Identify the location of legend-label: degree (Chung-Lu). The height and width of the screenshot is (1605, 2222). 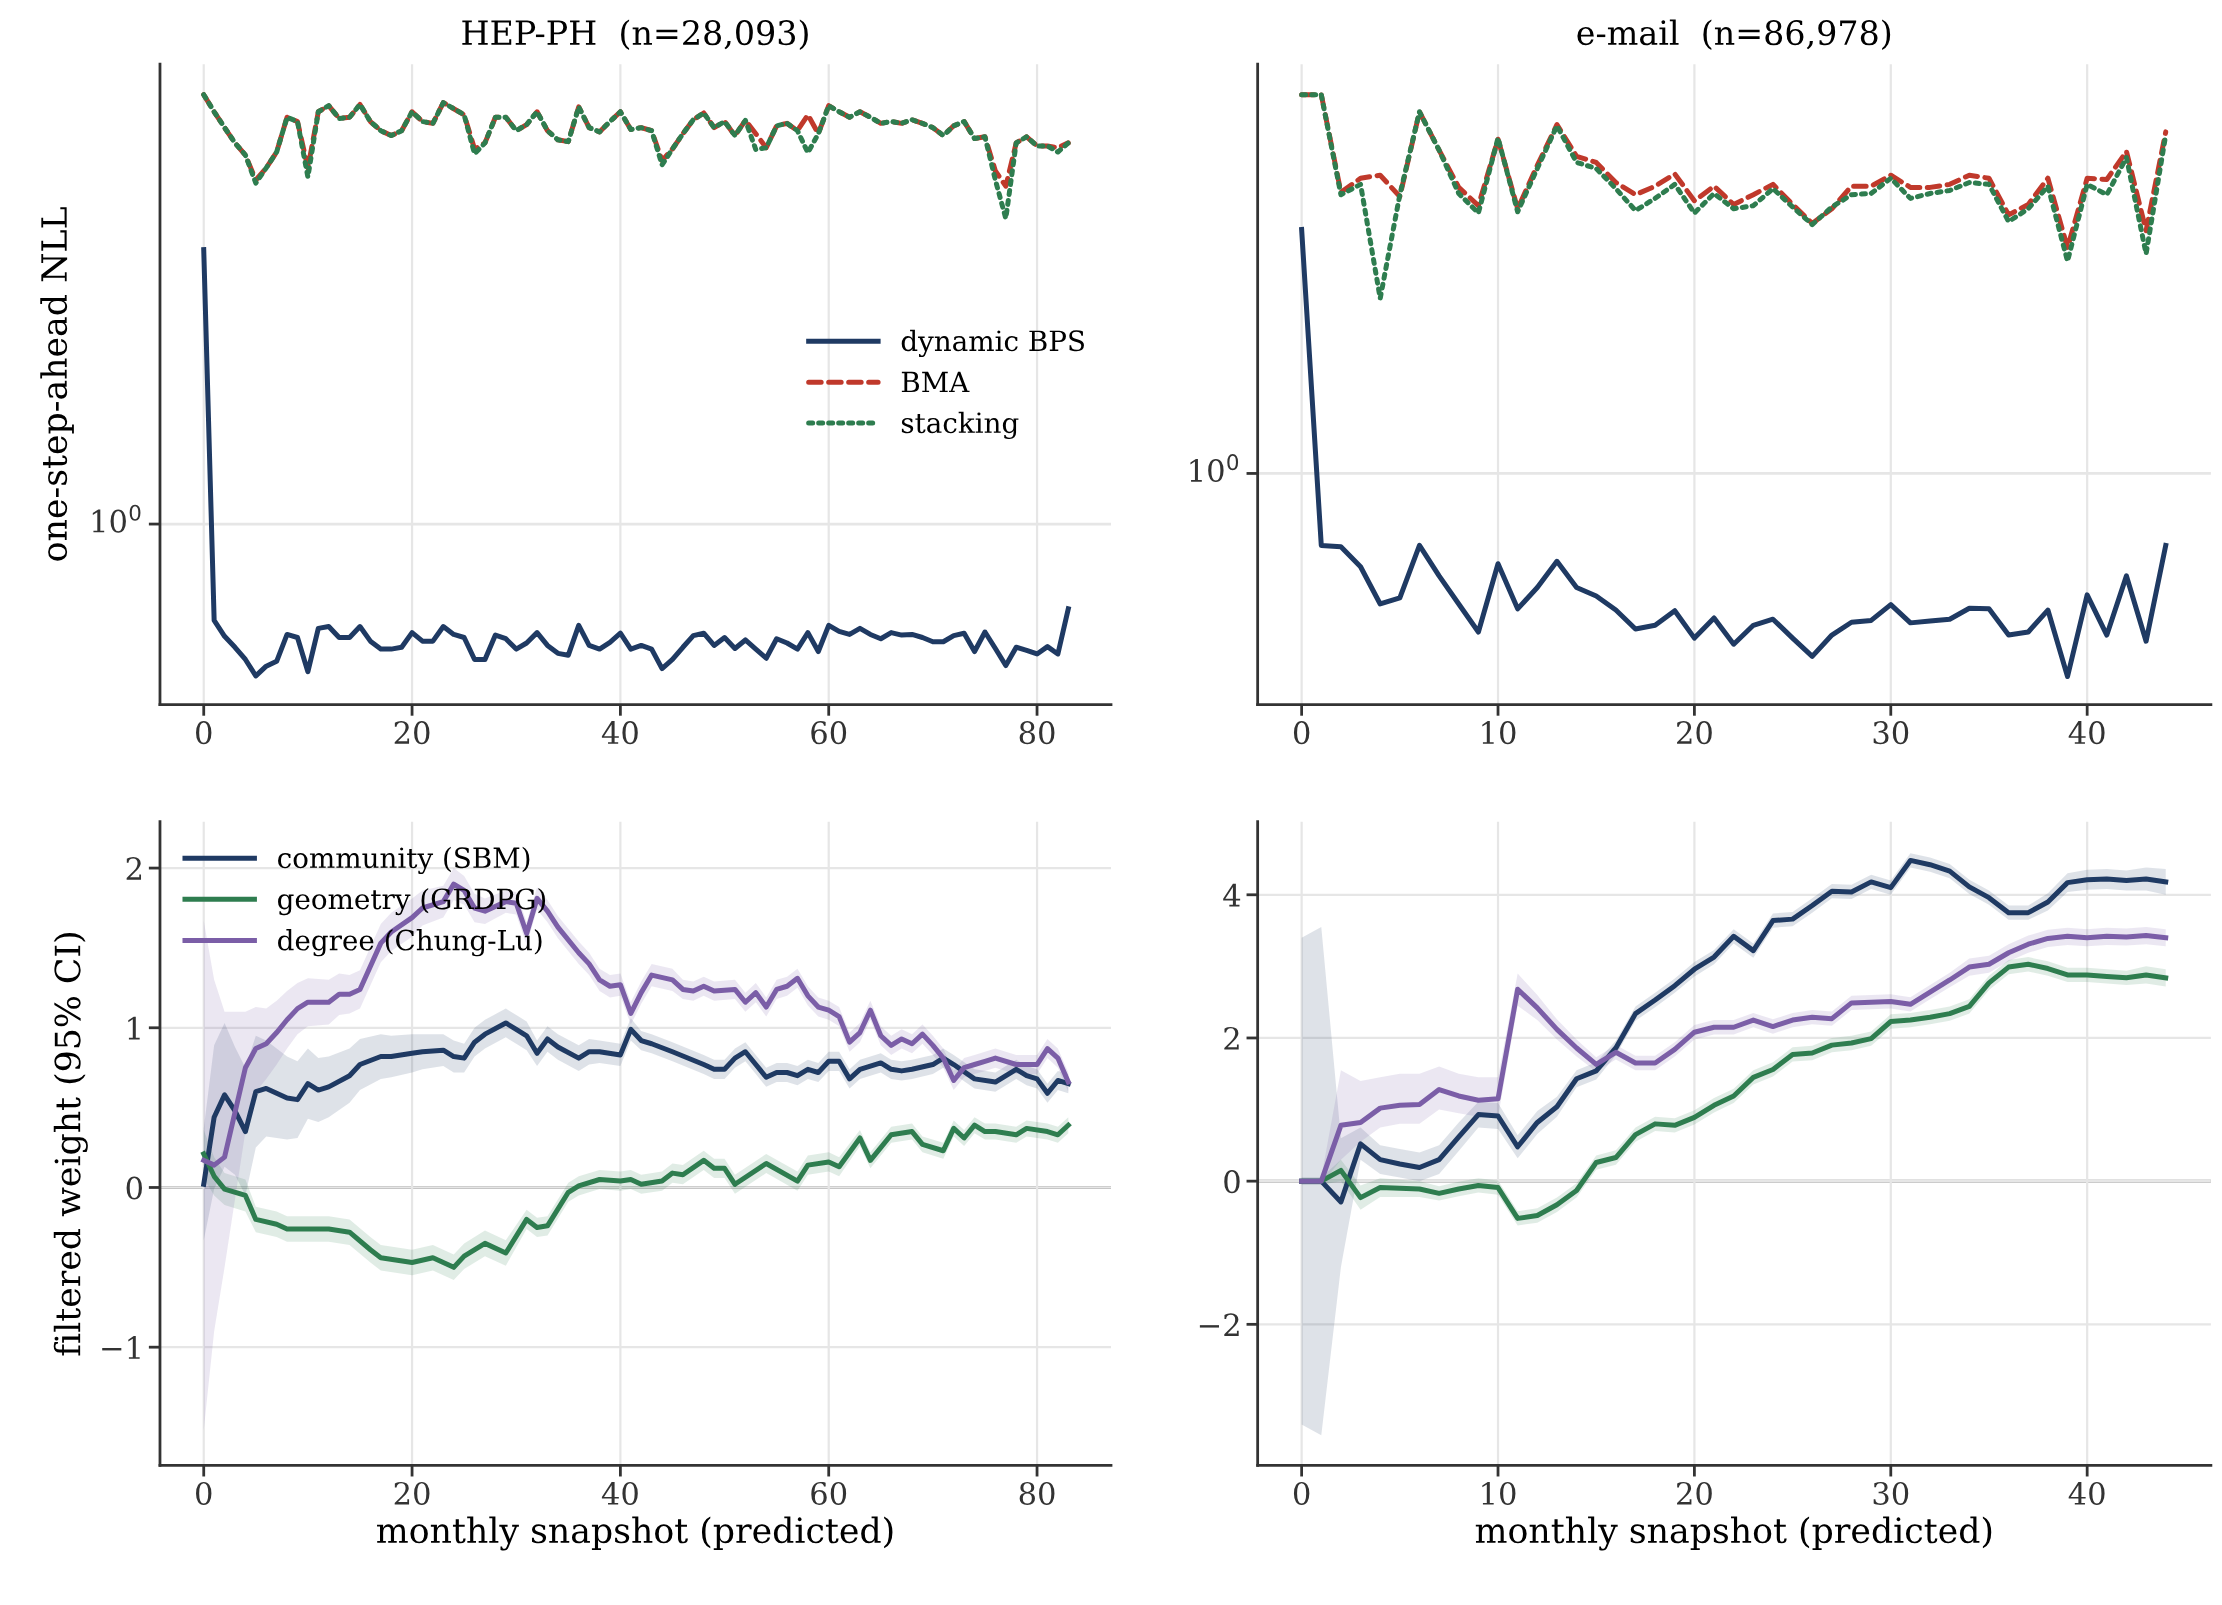
(410, 943).